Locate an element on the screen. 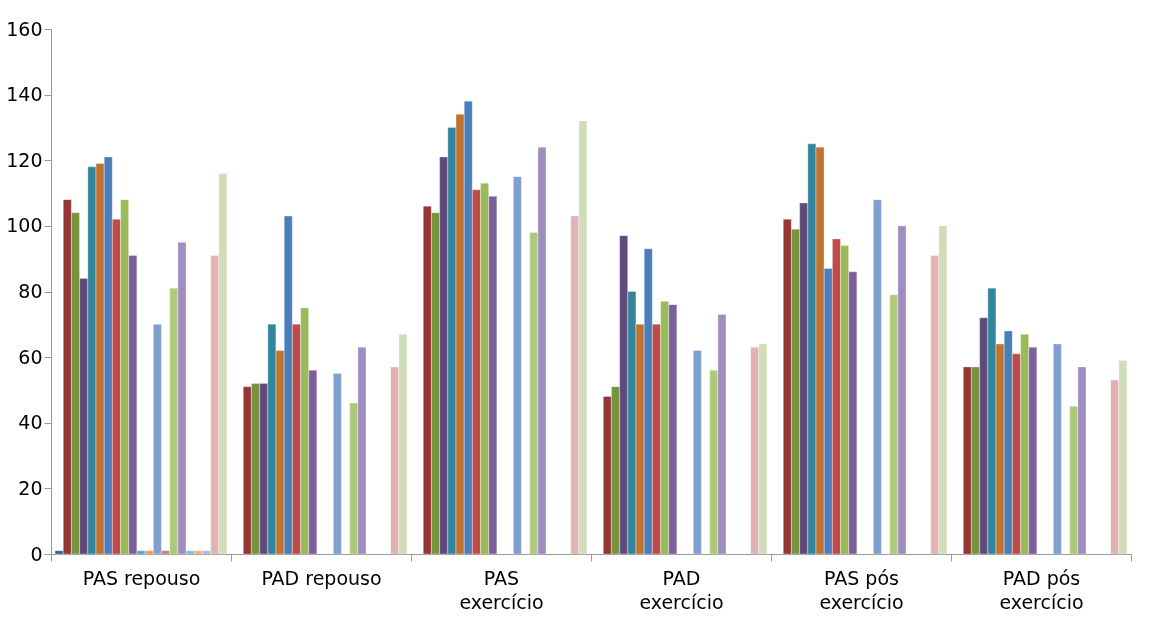 The height and width of the screenshot is (624, 1171). y-tick-label: 140 is located at coordinates (24, 94).